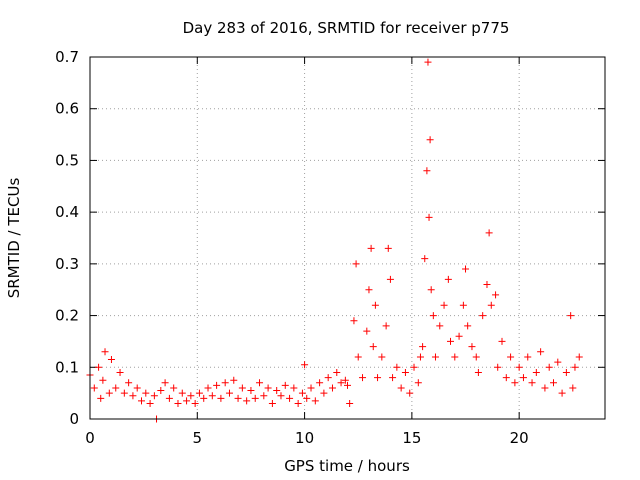 This screenshot has height=480, width=640. I want to click on x-tick-label: 0, so click(90, 438).